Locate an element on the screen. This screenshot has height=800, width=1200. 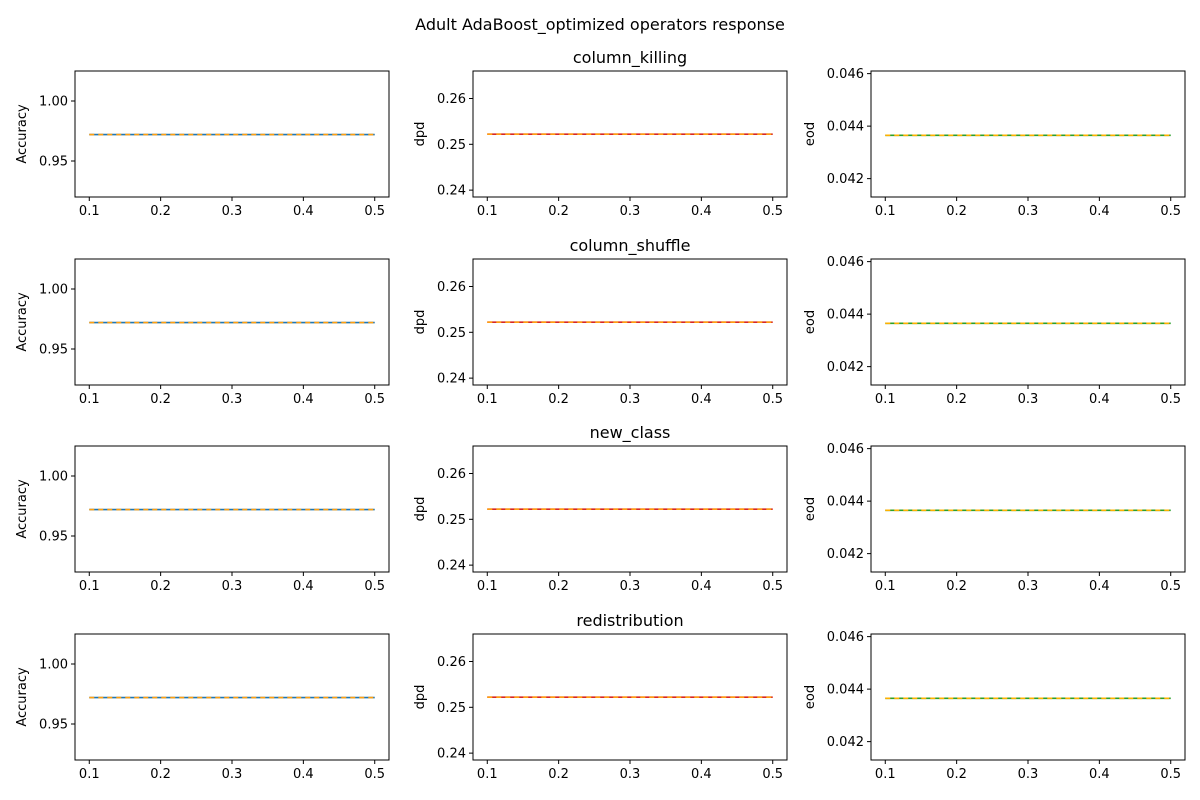
subplot-3-3: 0.1 0.2 0.3 0.4 0.5 0.042 0.044 0.046 eod is located at coordinates (994, 518).